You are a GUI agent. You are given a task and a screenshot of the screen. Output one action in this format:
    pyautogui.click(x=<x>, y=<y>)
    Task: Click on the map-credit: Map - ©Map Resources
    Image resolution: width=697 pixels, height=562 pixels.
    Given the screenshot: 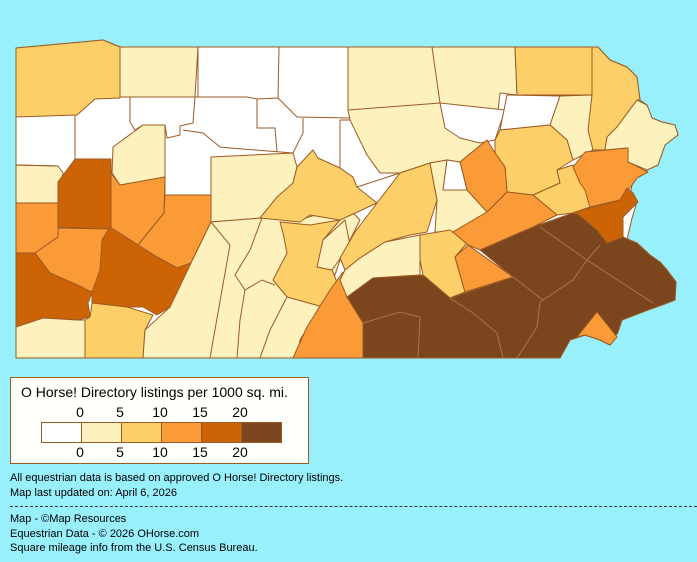 What is the action you would take?
    pyautogui.click(x=68, y=519)
    